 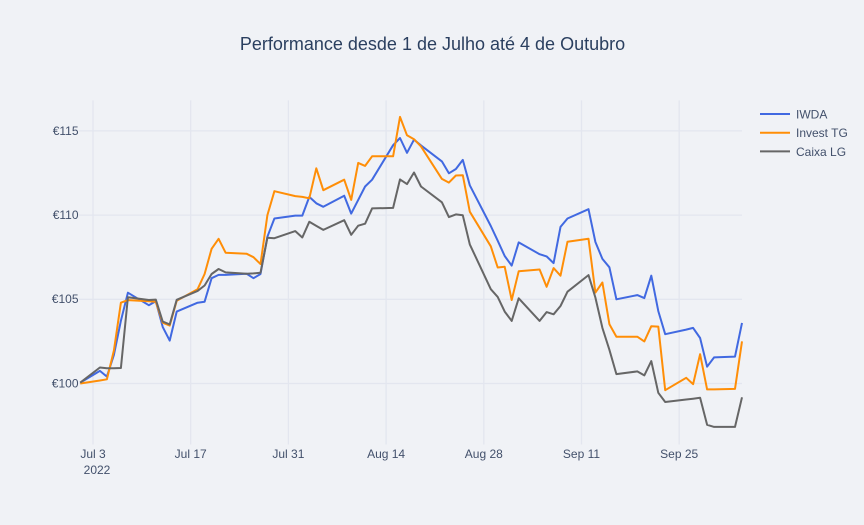 What do you see at coordinates (484, 454) in the screenshot?
I see `svg-text: Aug 28` at bounding box center [484, 454].